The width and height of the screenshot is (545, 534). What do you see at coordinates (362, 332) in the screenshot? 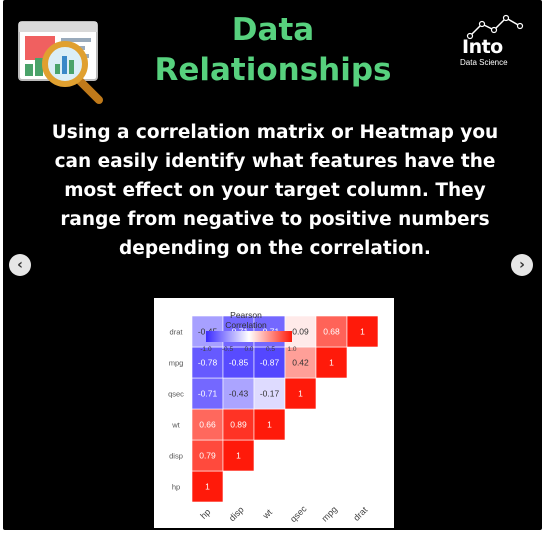
I see `heatmap-value-drat-drat: 1` at bounding box center [362, 332].